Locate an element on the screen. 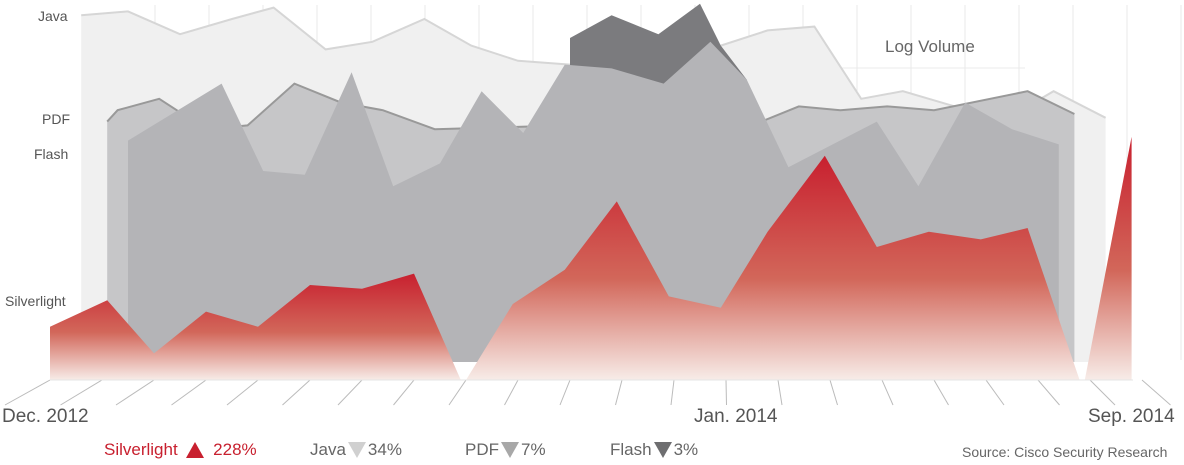  y-label-silverlight: Silverlight is located at coordinates (35, 301).